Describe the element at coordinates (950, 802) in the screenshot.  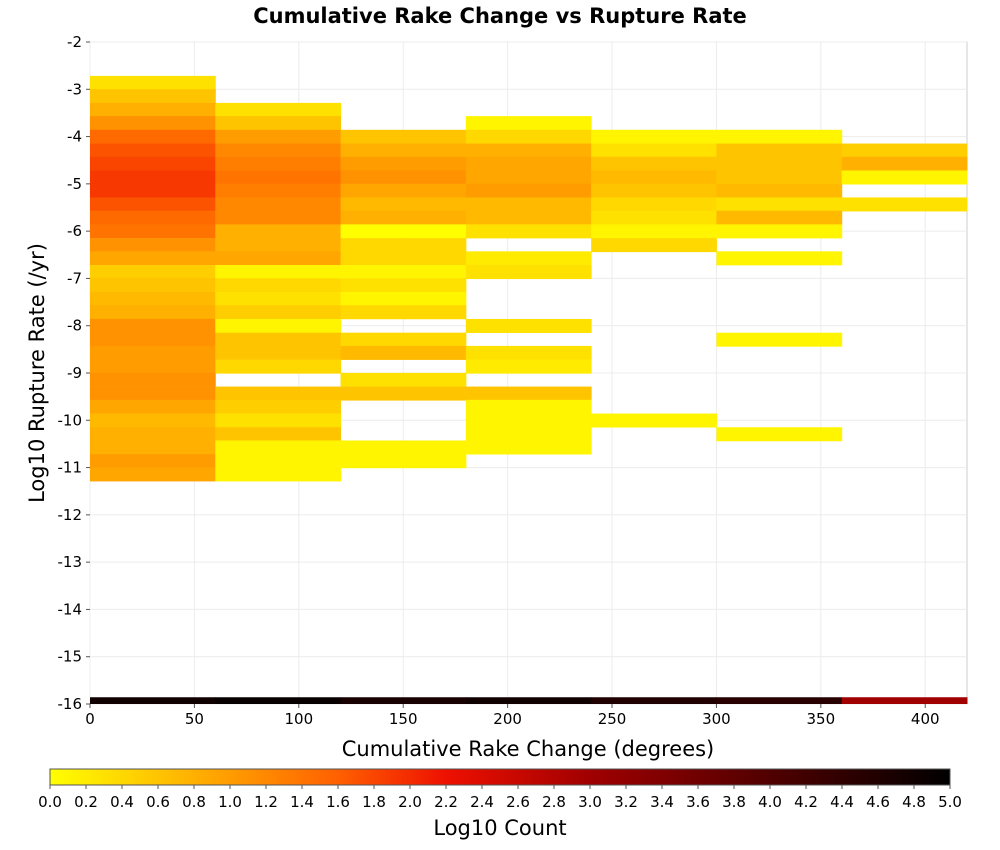
I see `colorbar-tick-label: 5.0` at that location.